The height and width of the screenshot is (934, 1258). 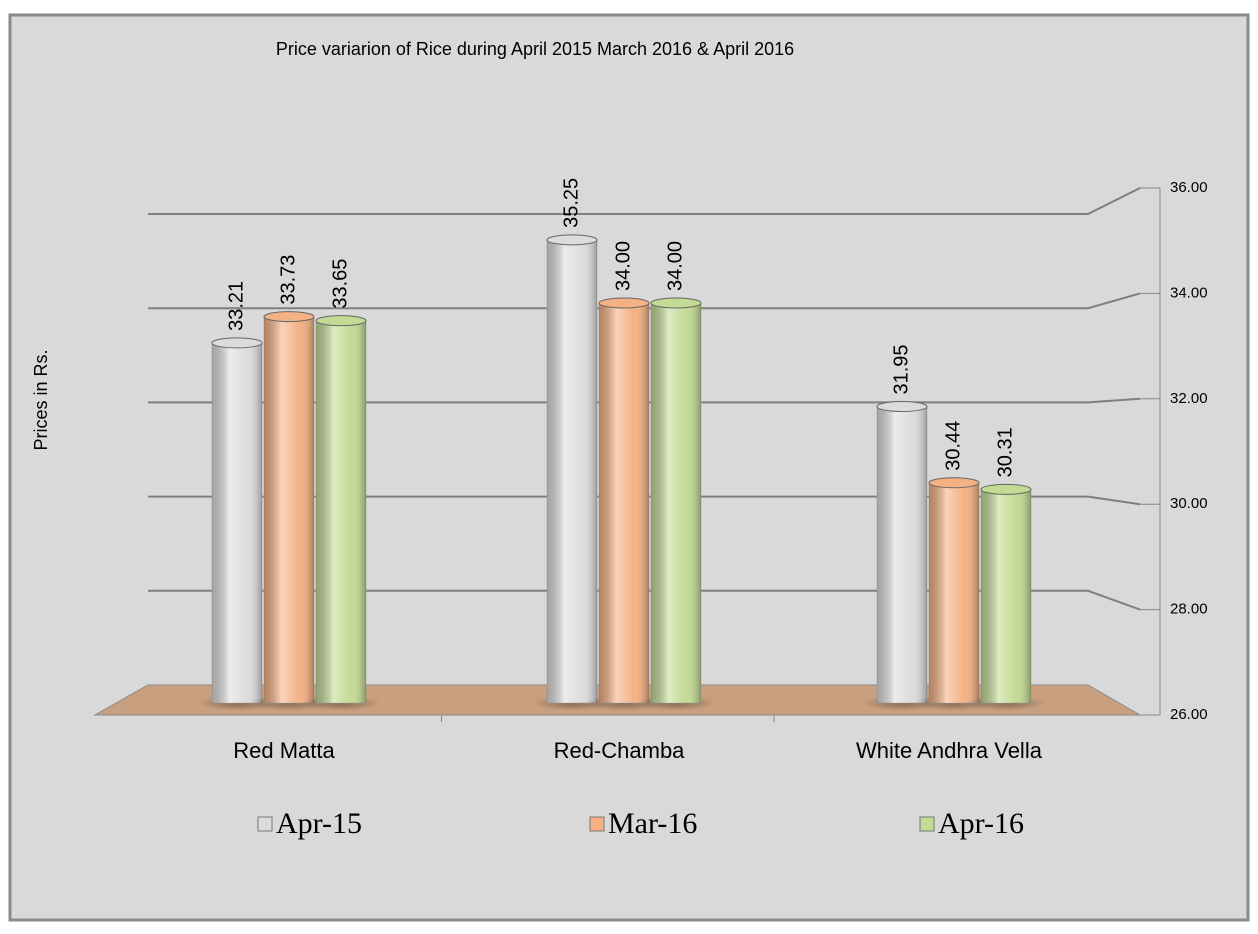 I want to click on value-label: 35.25, so click(x=571, y=203).